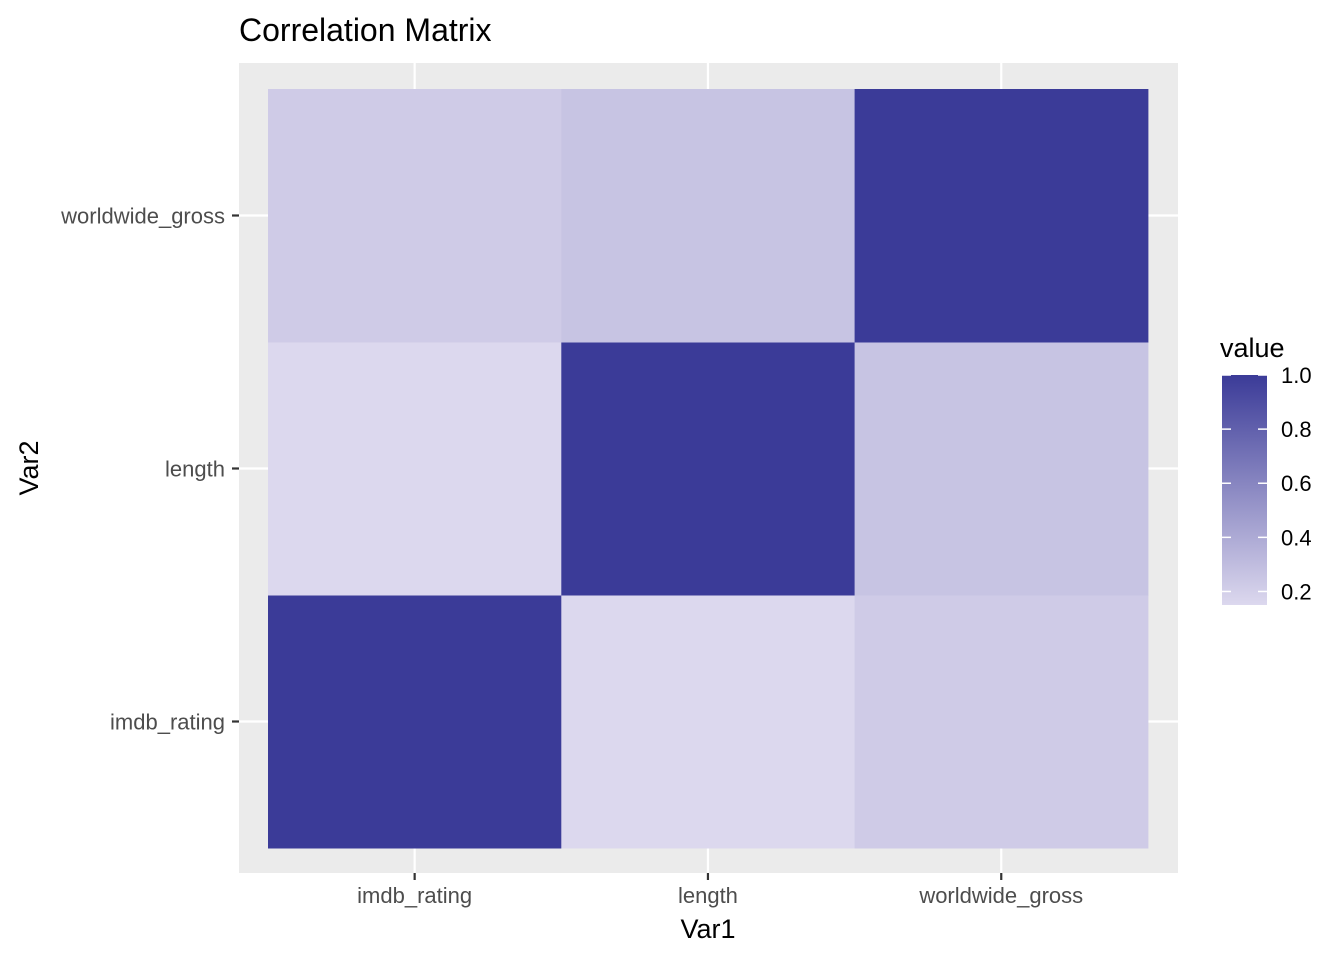  I want to click on x-tick-label: imdb_rating, so click(414, 895).